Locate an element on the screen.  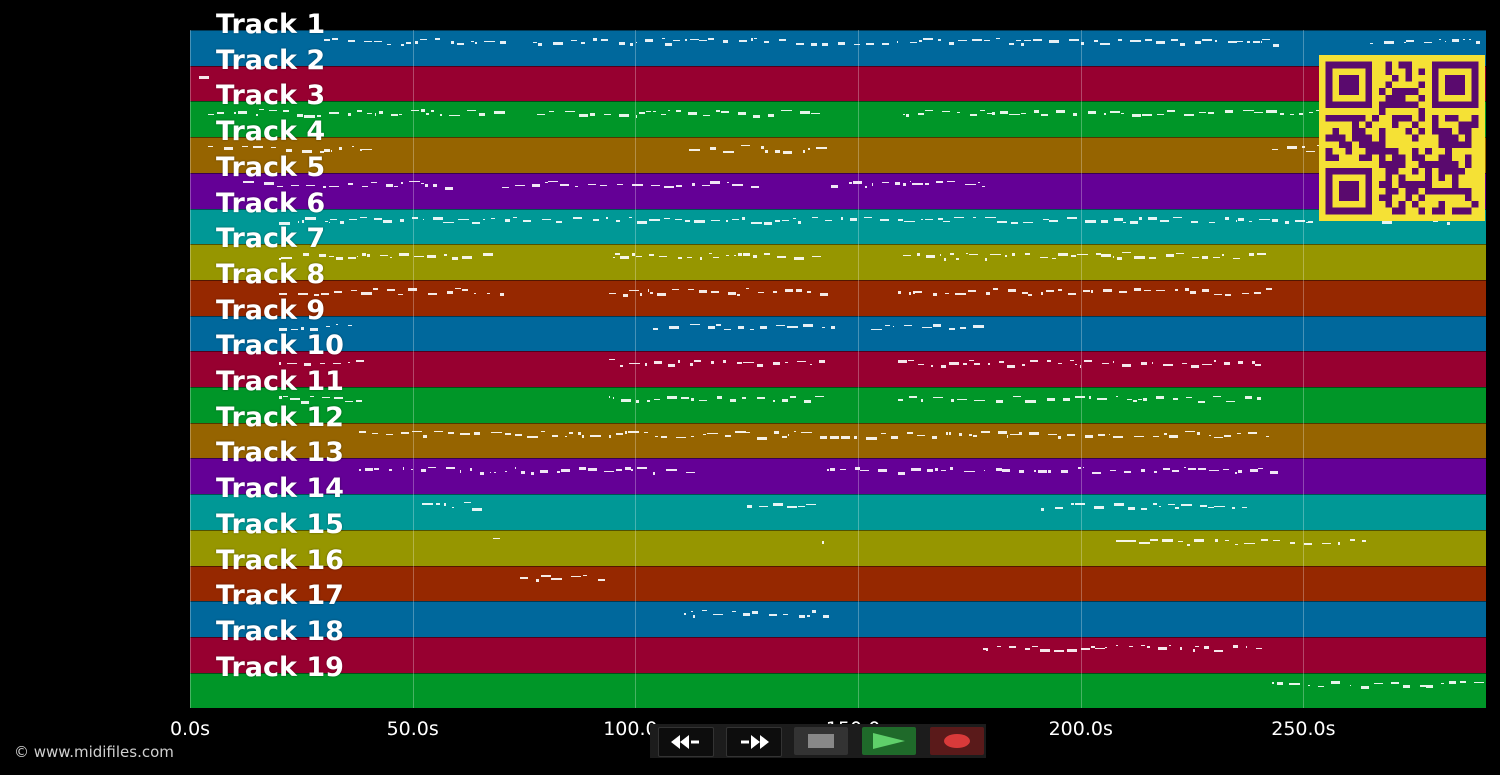
record-button is located at coordinates (957, 741).